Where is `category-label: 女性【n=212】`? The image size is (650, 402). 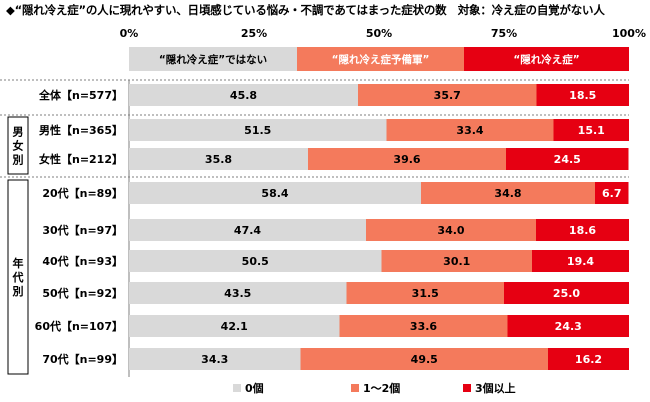 category-label: 女性【n=212】 is located at coordinates (81, 159).